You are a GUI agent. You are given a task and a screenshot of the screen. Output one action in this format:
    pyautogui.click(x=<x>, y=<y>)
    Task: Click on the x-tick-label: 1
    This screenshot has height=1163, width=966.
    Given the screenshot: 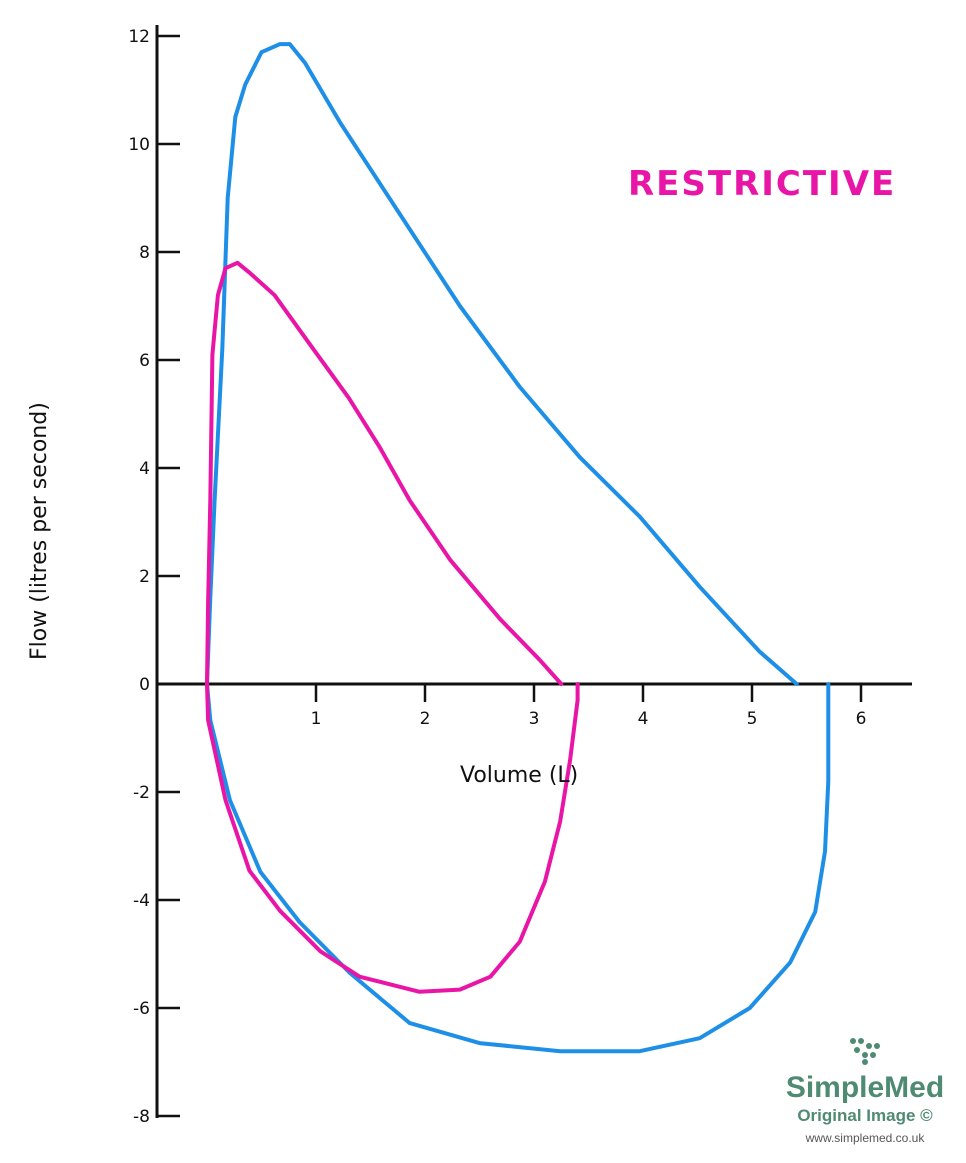 What is the action you would take?
    pyautogui.click(x=316, y=719)
    